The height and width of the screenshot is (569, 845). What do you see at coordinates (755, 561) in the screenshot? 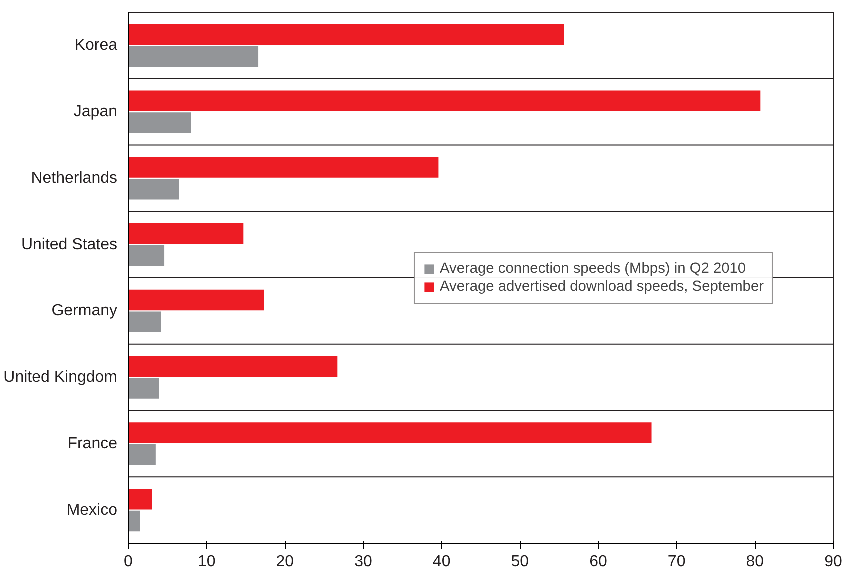
I see `x-tick-label: 80` at bounding box center [755, 561].